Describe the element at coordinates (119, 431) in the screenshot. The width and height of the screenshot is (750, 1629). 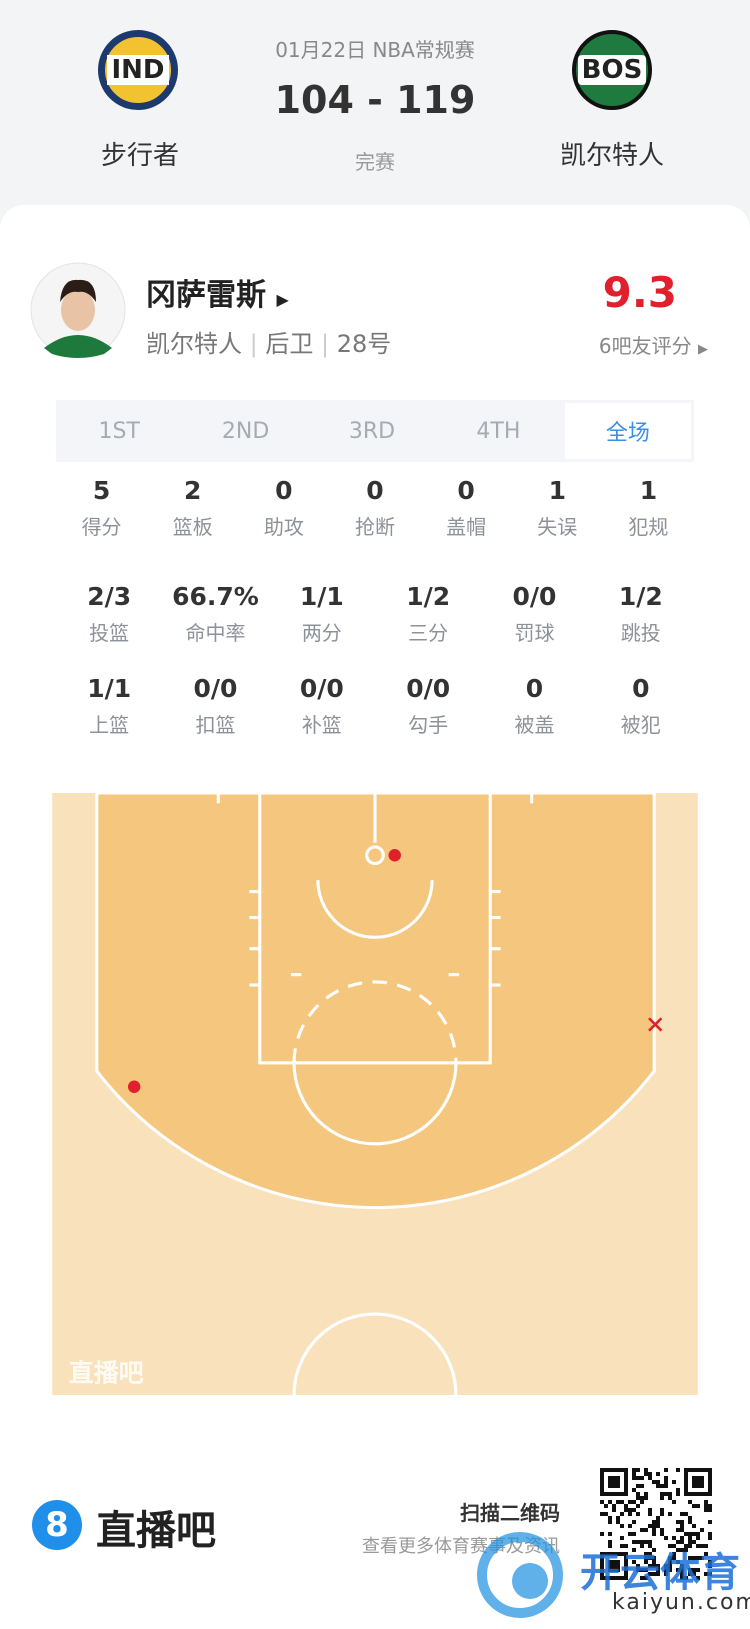
I see `tab: 1ST` at that location.